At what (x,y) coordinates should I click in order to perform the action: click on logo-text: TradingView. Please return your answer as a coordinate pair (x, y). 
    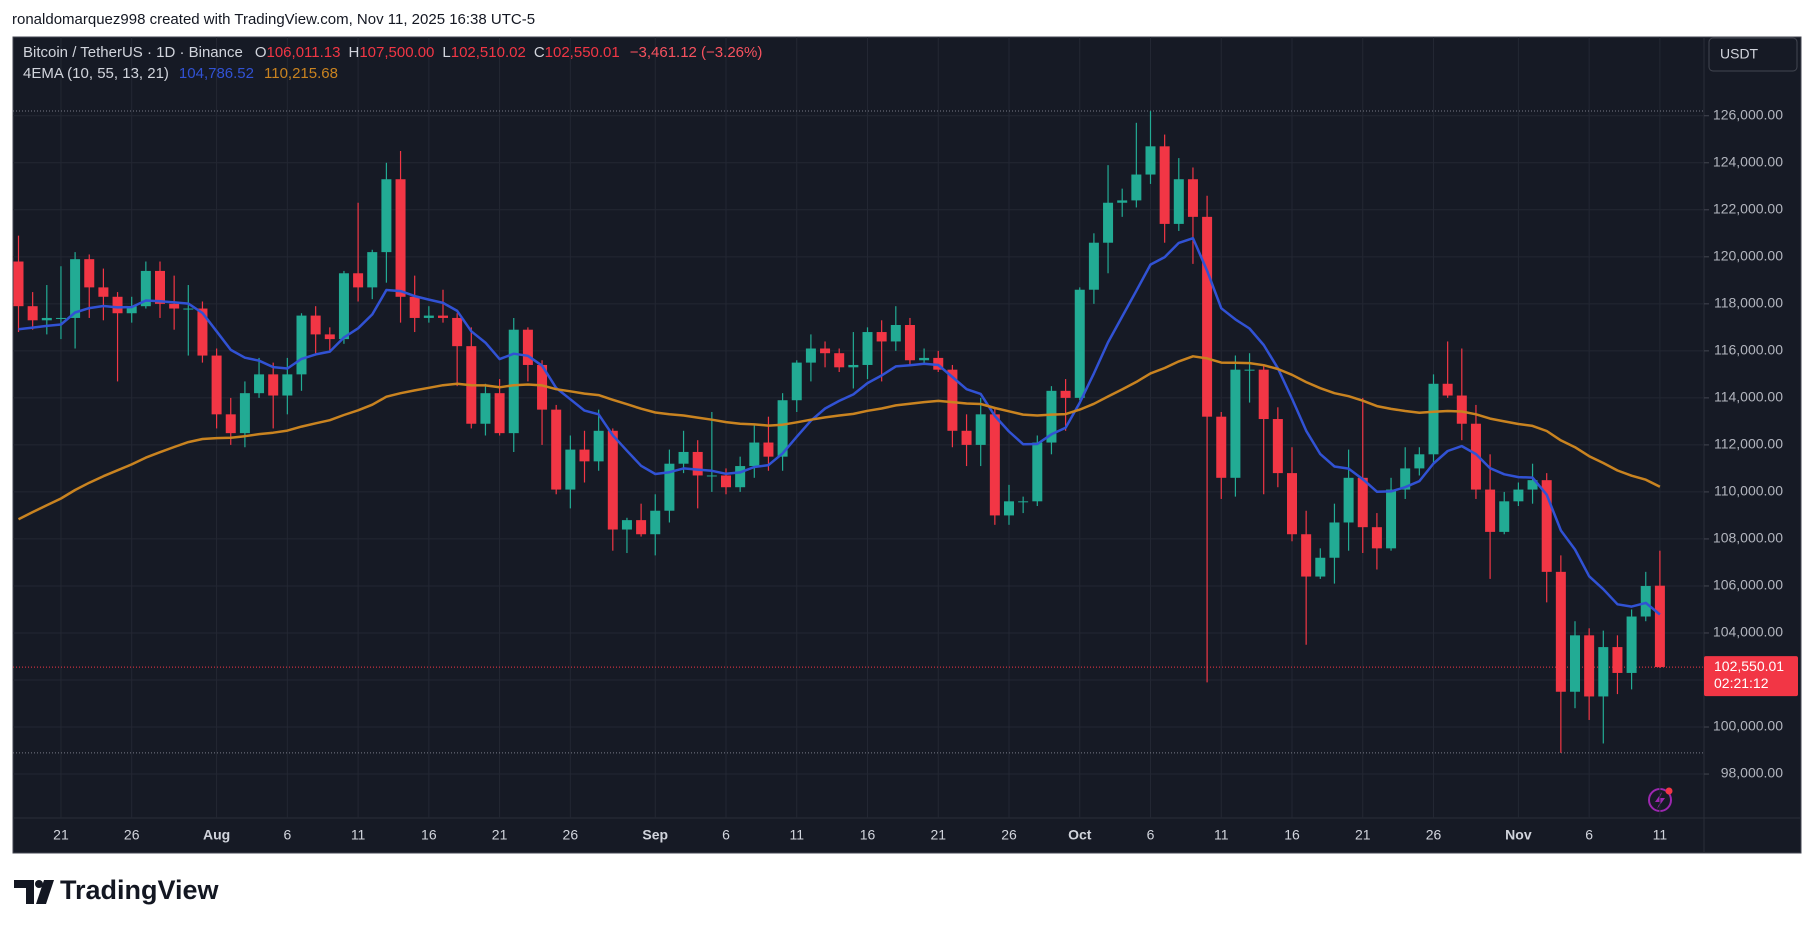
    Looking at the image, I should click on (140, 890).